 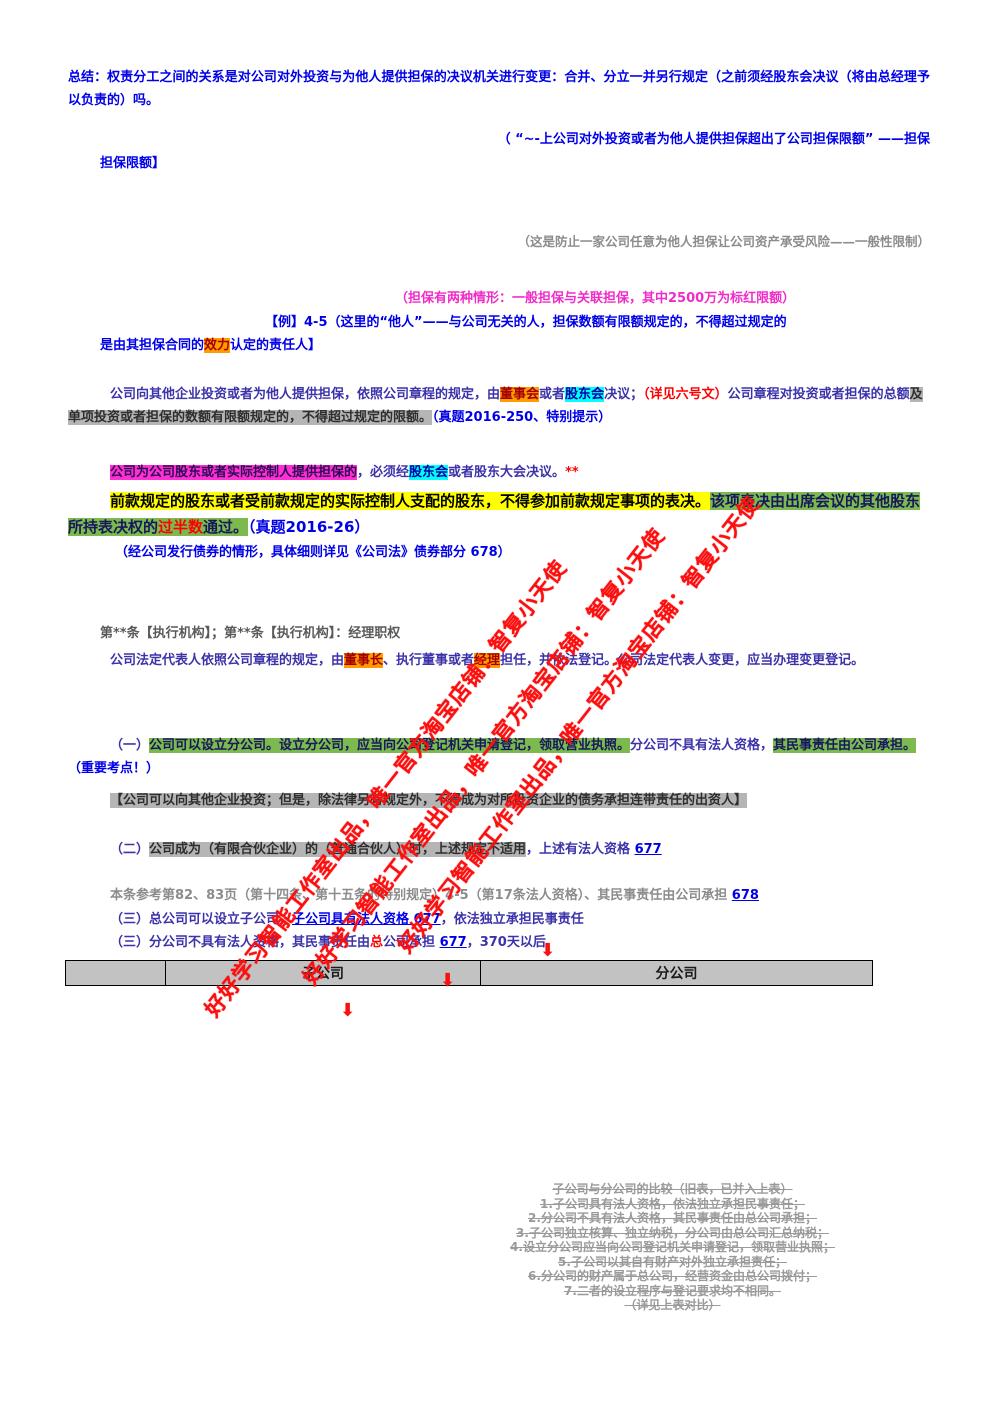 What do you see at coordinates (411, 942) in the screenshot?
I see `text-segment: 公司承担` at bounding box center [411, 942].